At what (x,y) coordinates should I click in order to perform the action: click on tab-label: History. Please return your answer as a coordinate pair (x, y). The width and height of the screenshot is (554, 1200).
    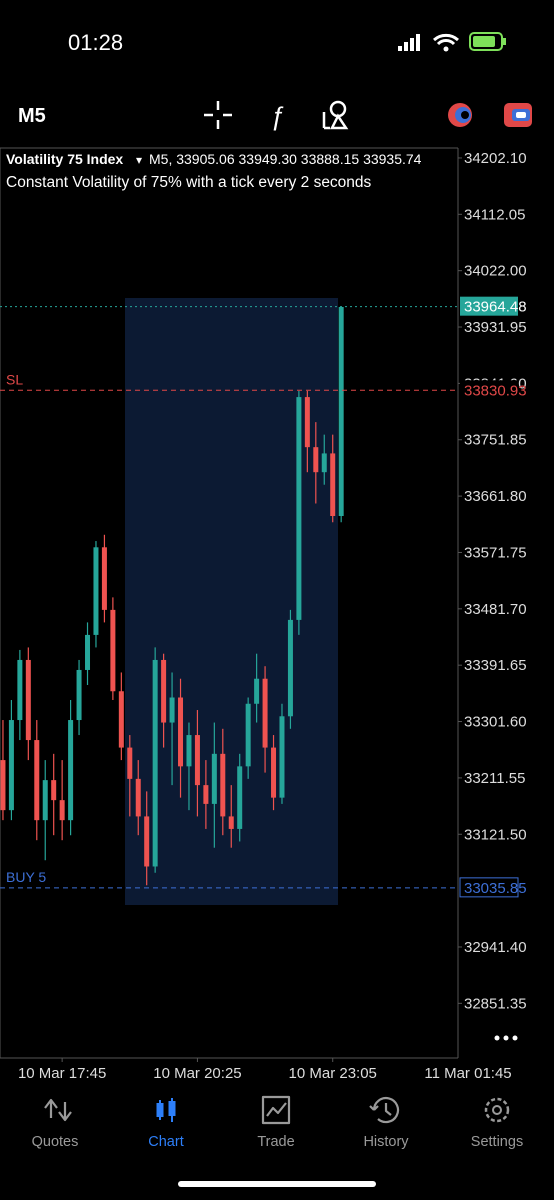
    Looking at the image, I should click on (386, 1142).